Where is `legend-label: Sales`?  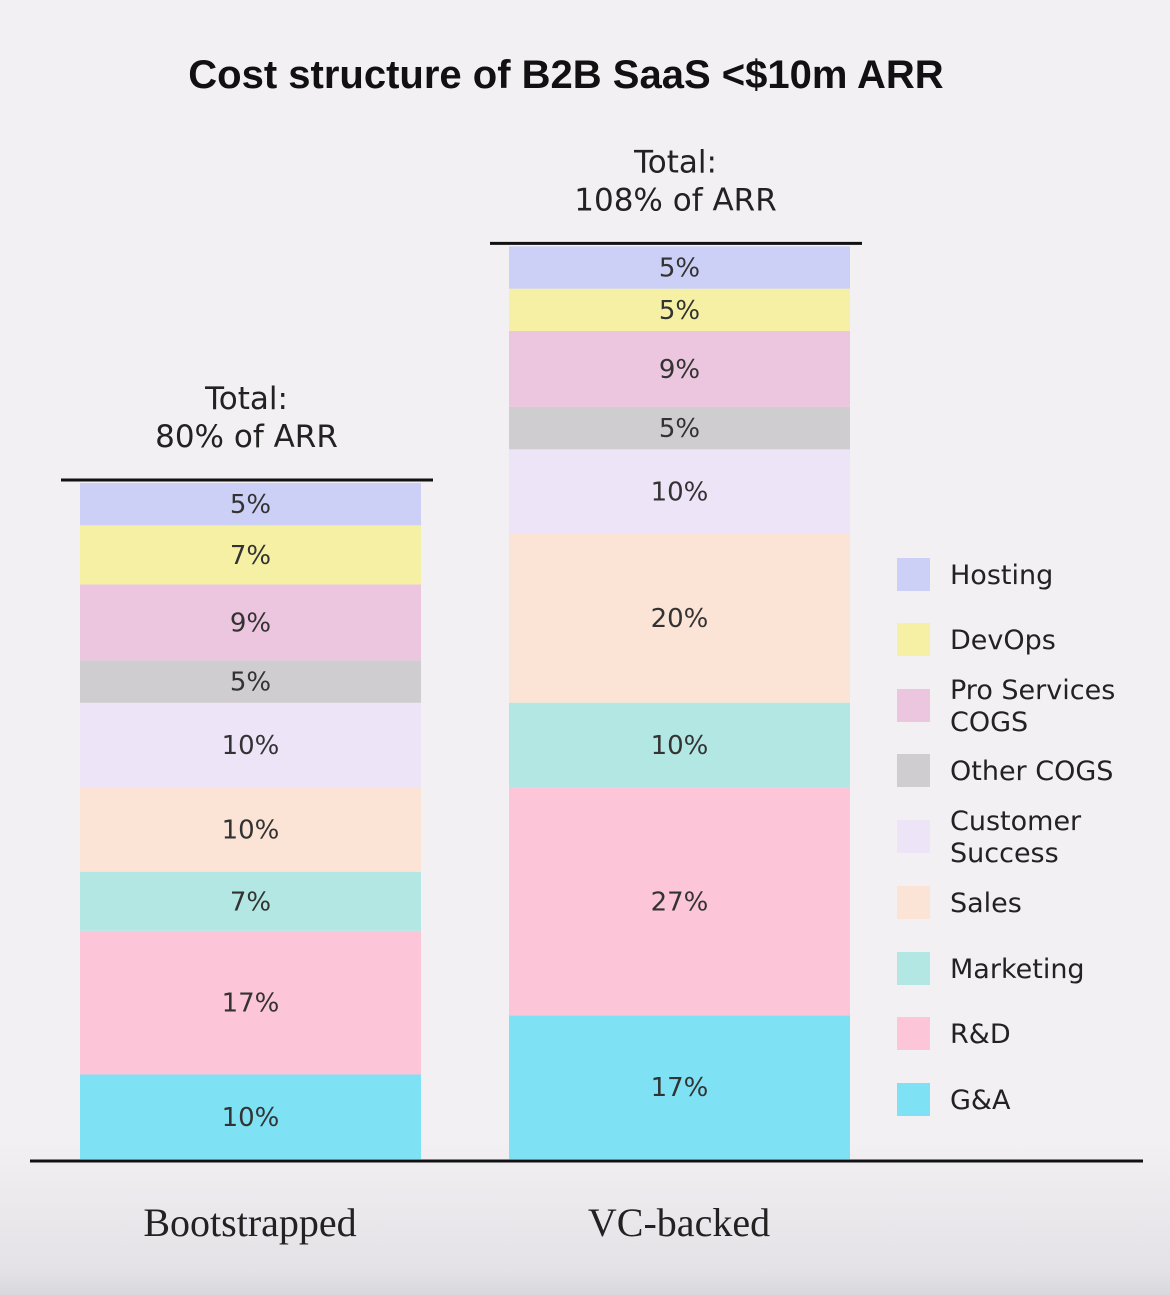
legend-label: Sales is located at coordinates (986, 903).